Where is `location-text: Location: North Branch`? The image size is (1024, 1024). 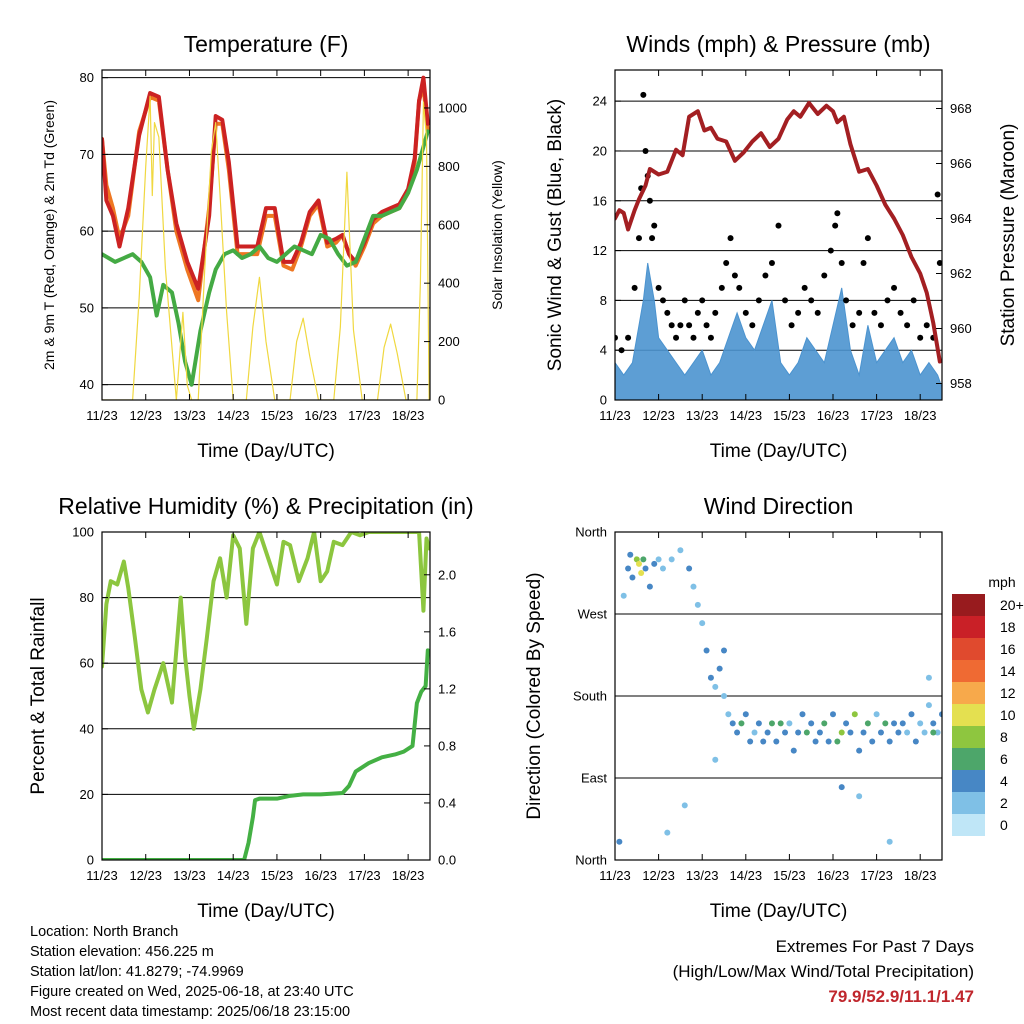
location-text: Location: North Branch is located at coordinates (104, 932).